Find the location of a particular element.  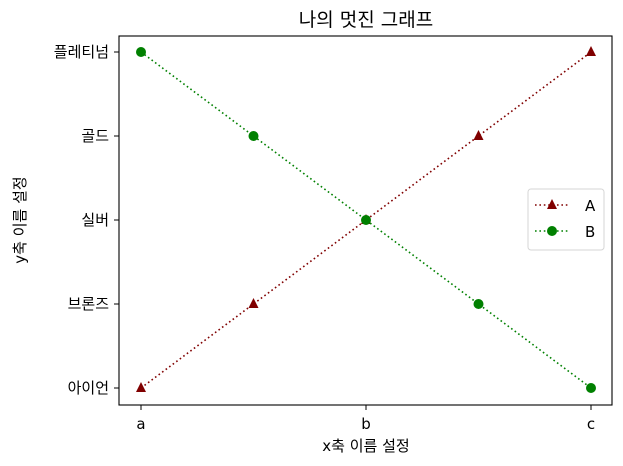

x-tick-label: a is located at coordinates (140, 424).